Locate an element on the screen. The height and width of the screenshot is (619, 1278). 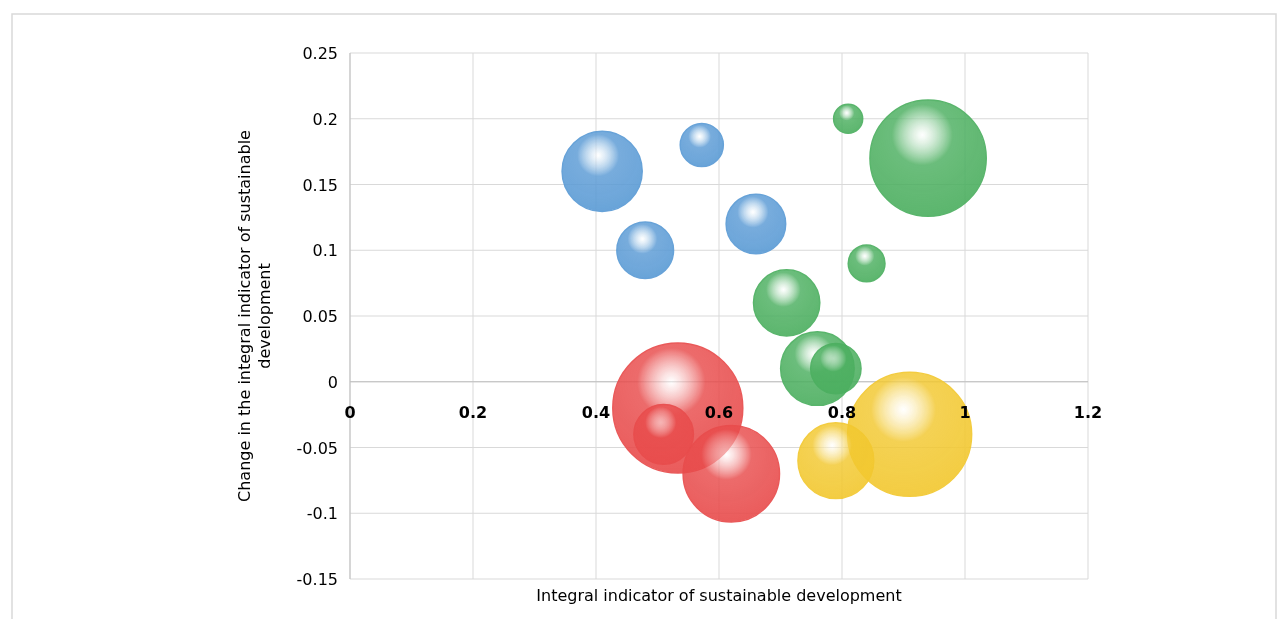
y-tick-label: 0.05 is located at coordinates (320, 316).